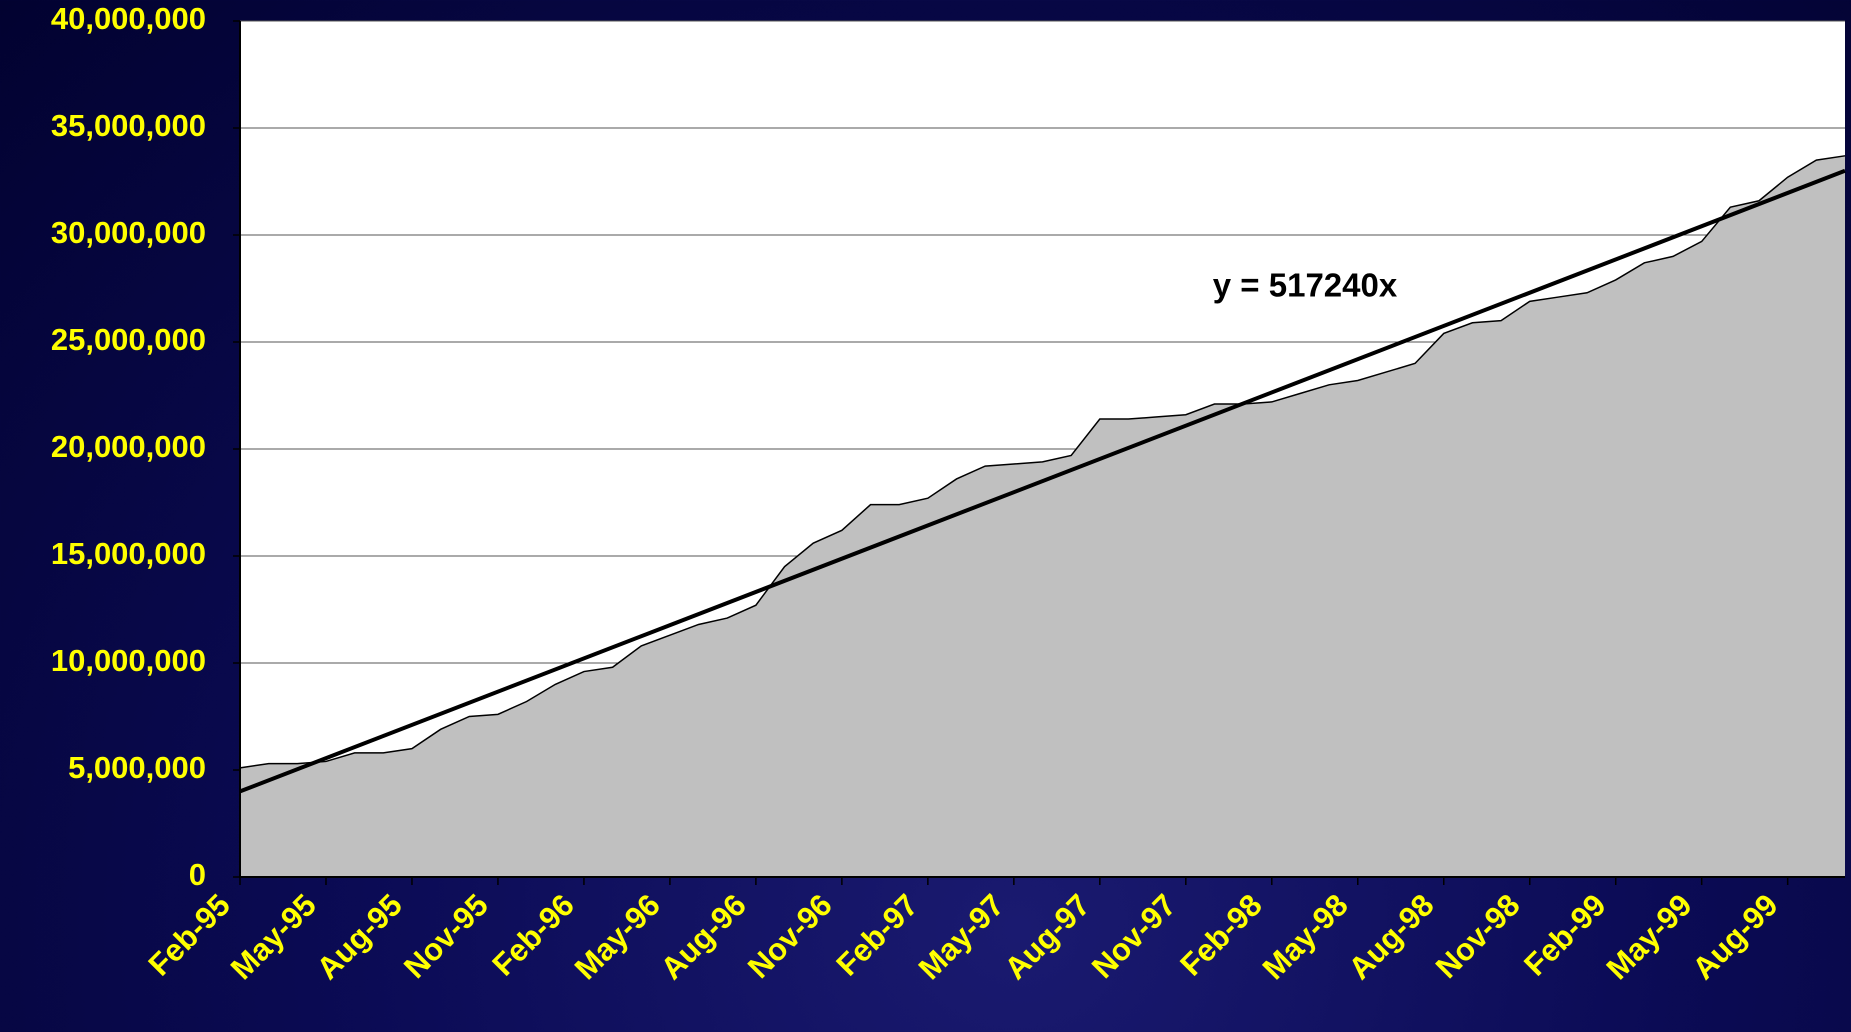 This screenshot has height=1032, width=1851. What do you see at coordinates (128, 553) in the screenshot?
I see `y-tick-label: 15,000,000` at bounding box center [128, 553].